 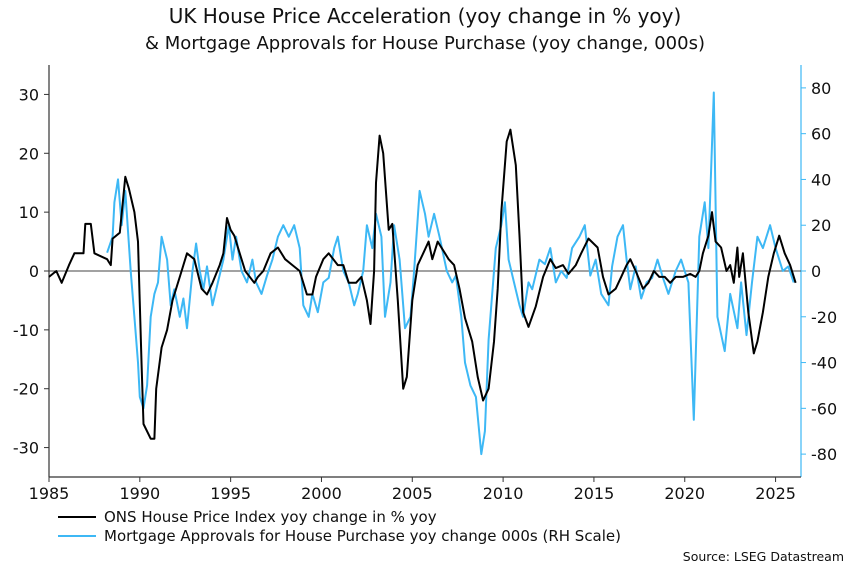 I want to click on right-tick-label: 40, so click(x=821, y=179).